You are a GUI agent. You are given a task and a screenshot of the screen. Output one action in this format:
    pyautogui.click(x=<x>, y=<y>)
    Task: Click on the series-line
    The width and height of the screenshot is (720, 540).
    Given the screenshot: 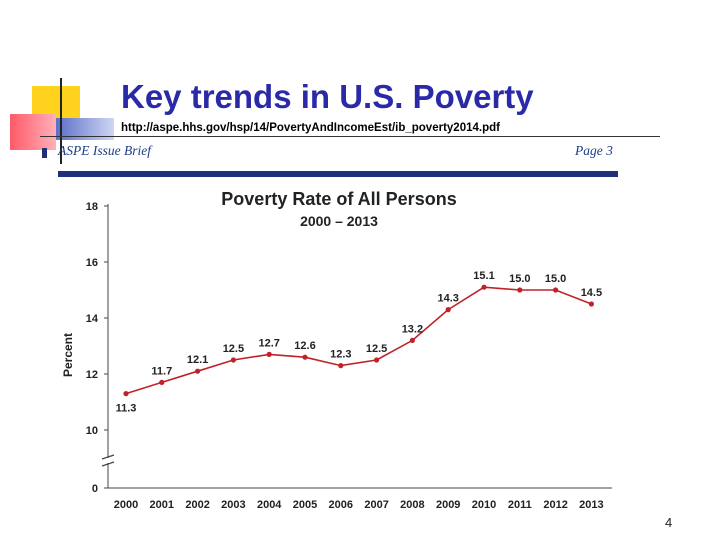 What is the action you would take?
    pyautogui.click(x=358, y=340)
    